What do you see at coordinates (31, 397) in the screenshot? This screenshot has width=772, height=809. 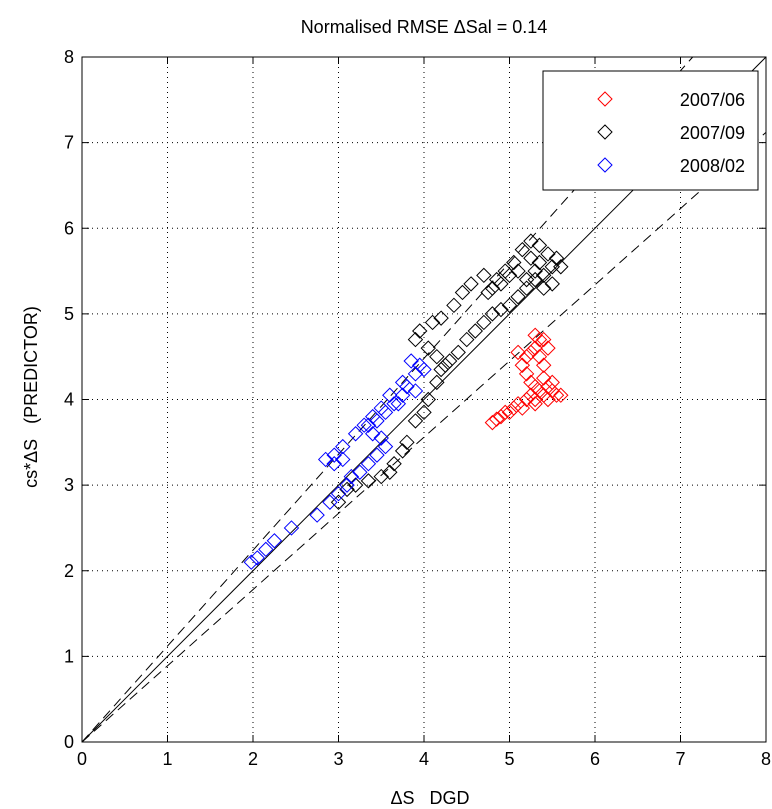 I see `y-axis-label: cs*ΔS (PREDICTOR)` at bounding box center [31, 397].